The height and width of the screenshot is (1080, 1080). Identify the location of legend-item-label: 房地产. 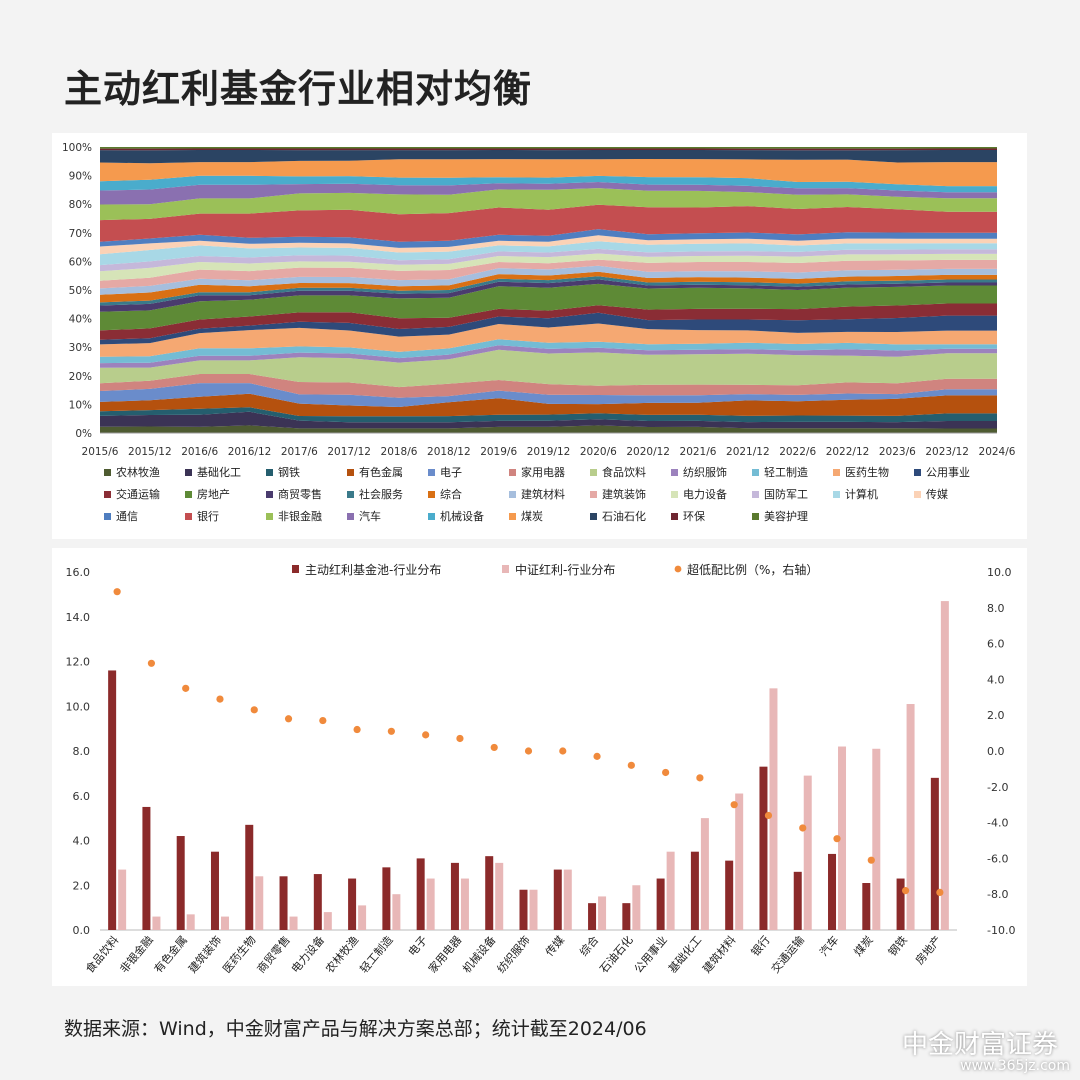
(213, 494).